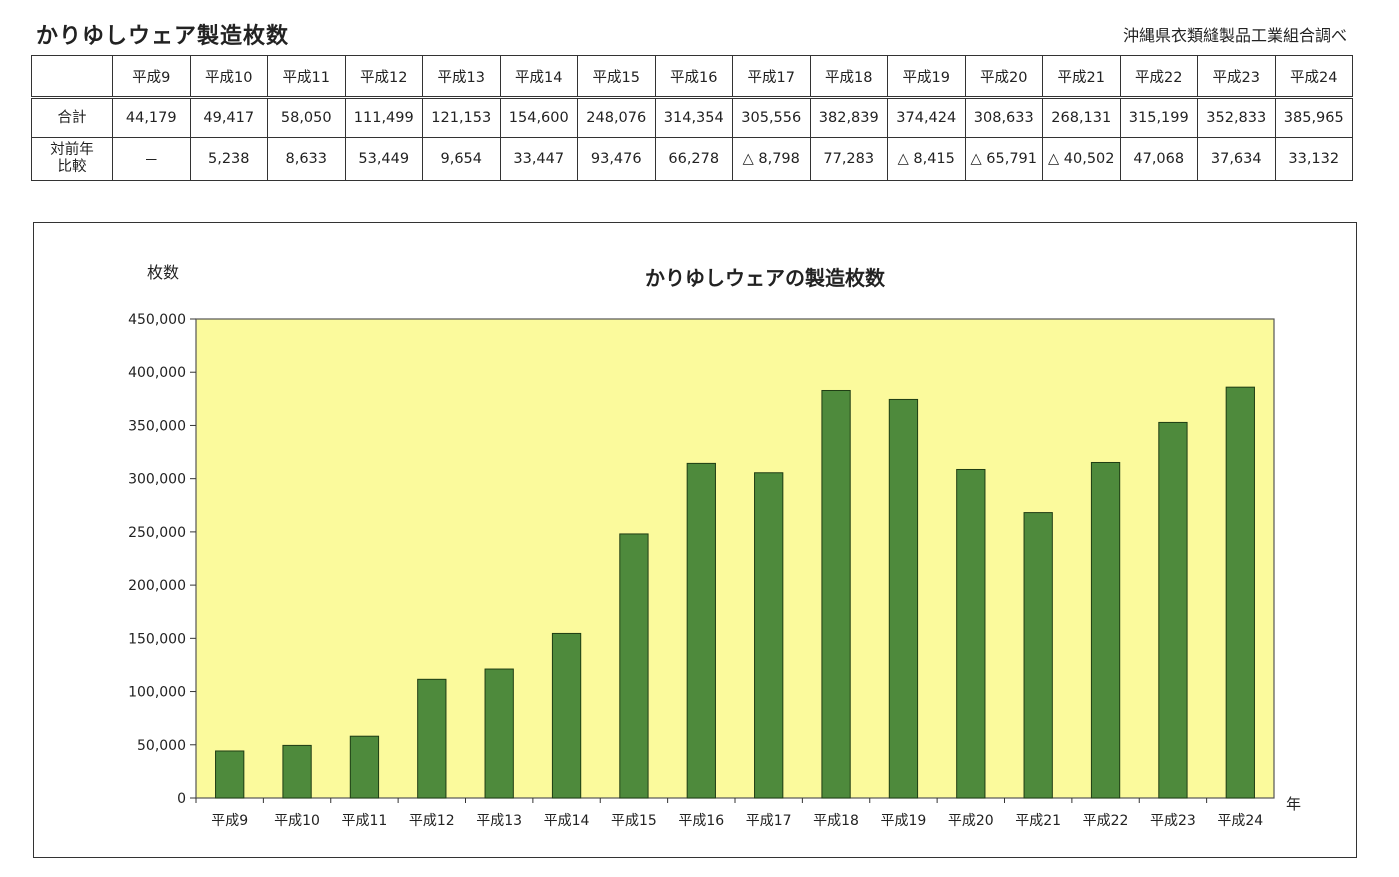 This screenshot has height=877, width=1399. I want to click on table-cell: △ 8,415, so click(926, 159).